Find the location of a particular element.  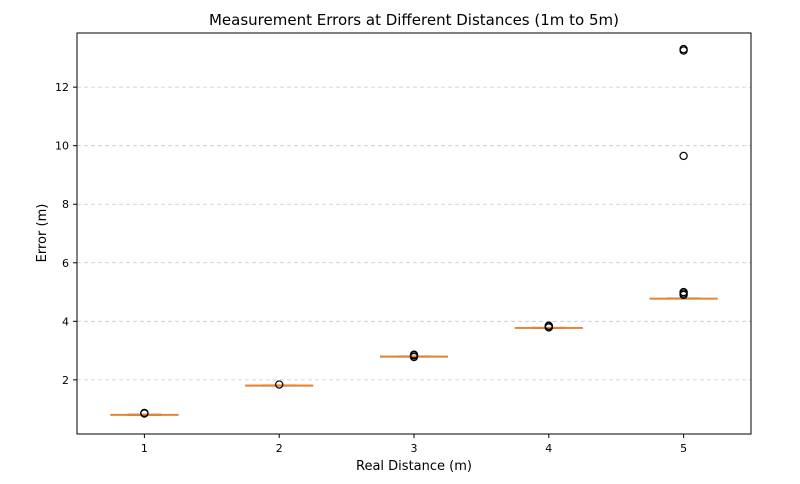

y-tick-label: 10 is located at coordinates (62, 146).